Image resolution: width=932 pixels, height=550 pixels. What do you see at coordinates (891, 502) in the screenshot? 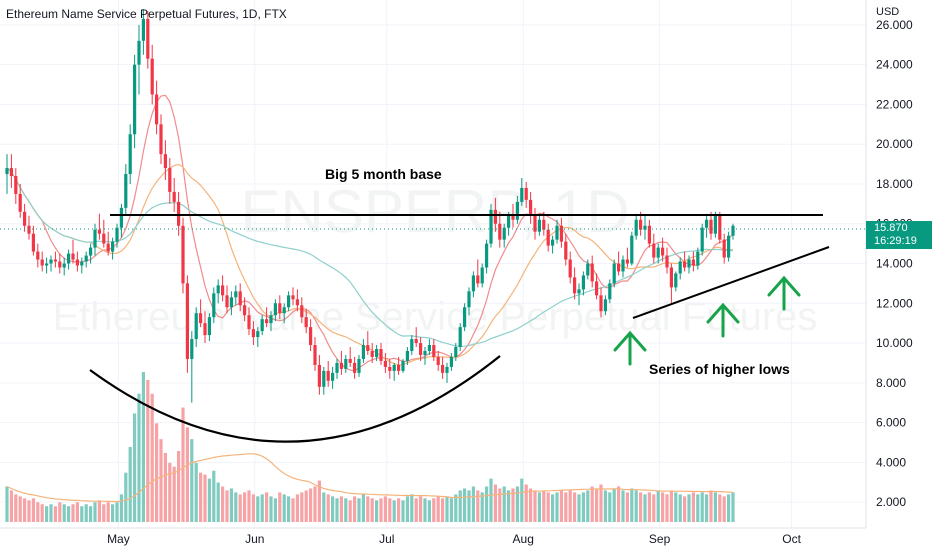
I see `y-tick-label: 2.000` at bounding box center [891, 502].